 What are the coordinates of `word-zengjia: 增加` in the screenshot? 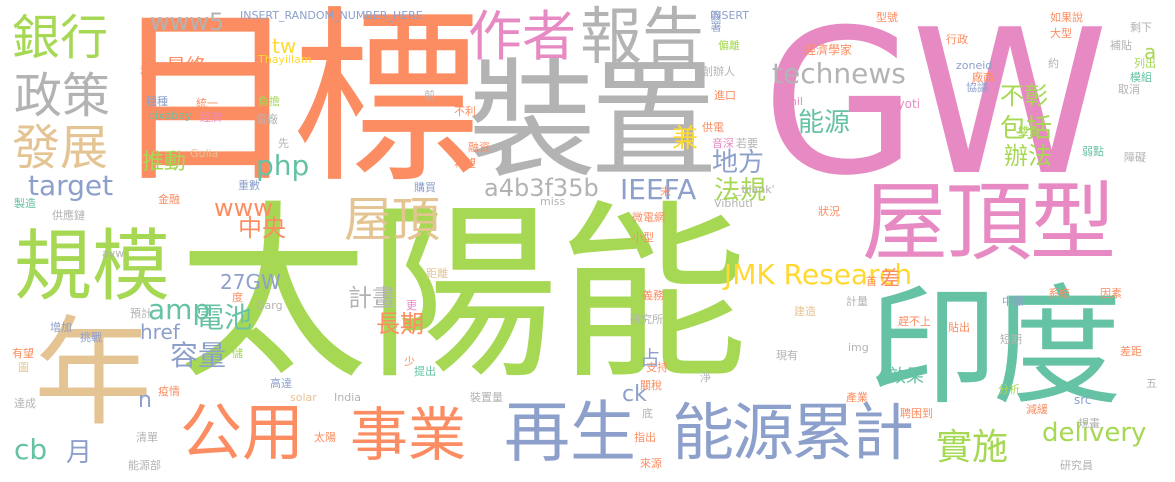 It's located at (61, 327).